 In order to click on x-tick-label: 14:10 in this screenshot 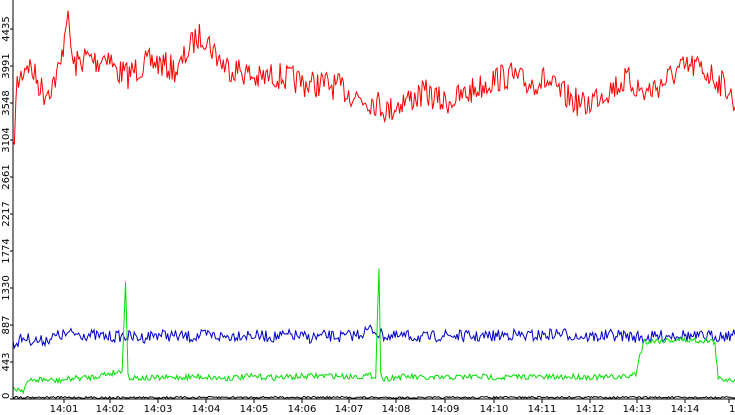, I will do `click(494, 409)`.